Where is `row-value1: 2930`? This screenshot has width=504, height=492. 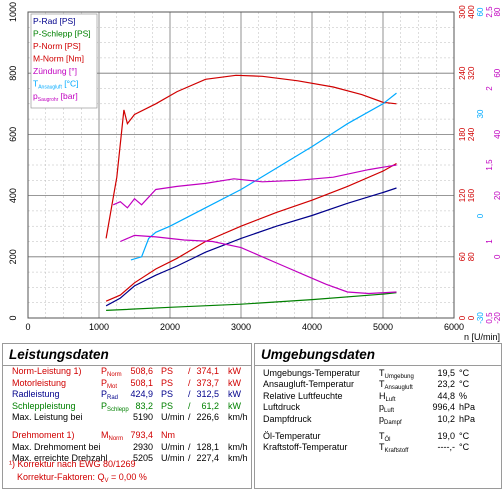 row-value1: 2930 is located at coordinates (142, 446).